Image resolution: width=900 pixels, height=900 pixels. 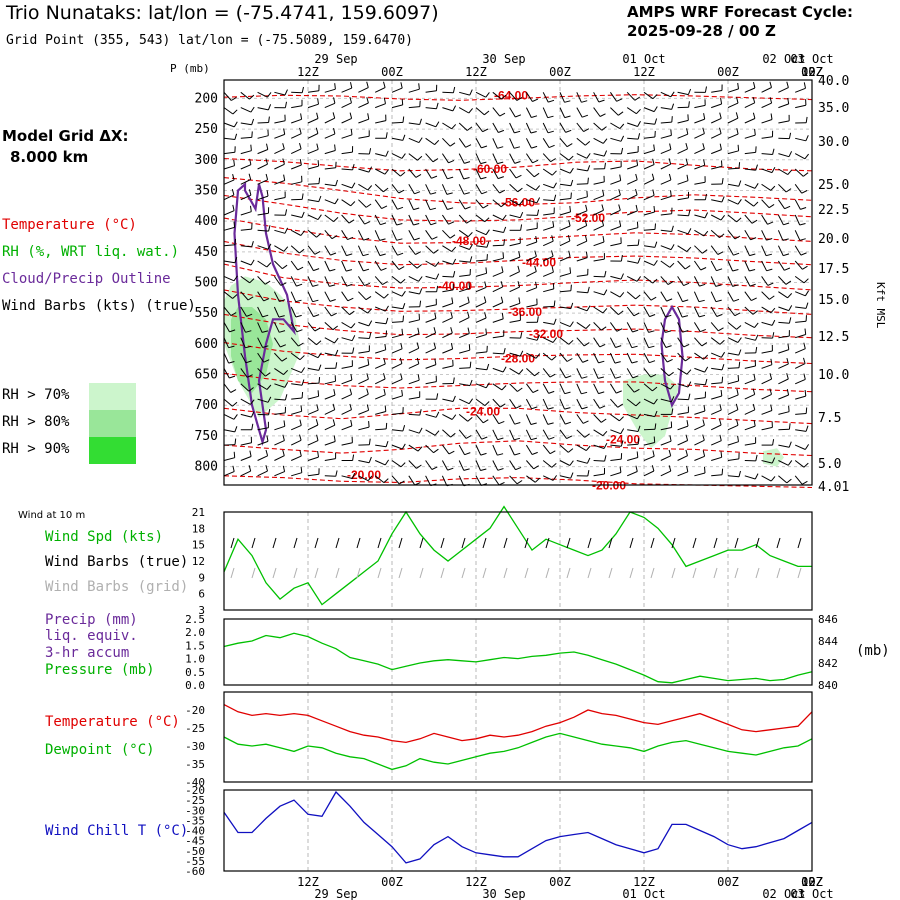 I want to click on rh80-swatch, so click(x=112, y=423).